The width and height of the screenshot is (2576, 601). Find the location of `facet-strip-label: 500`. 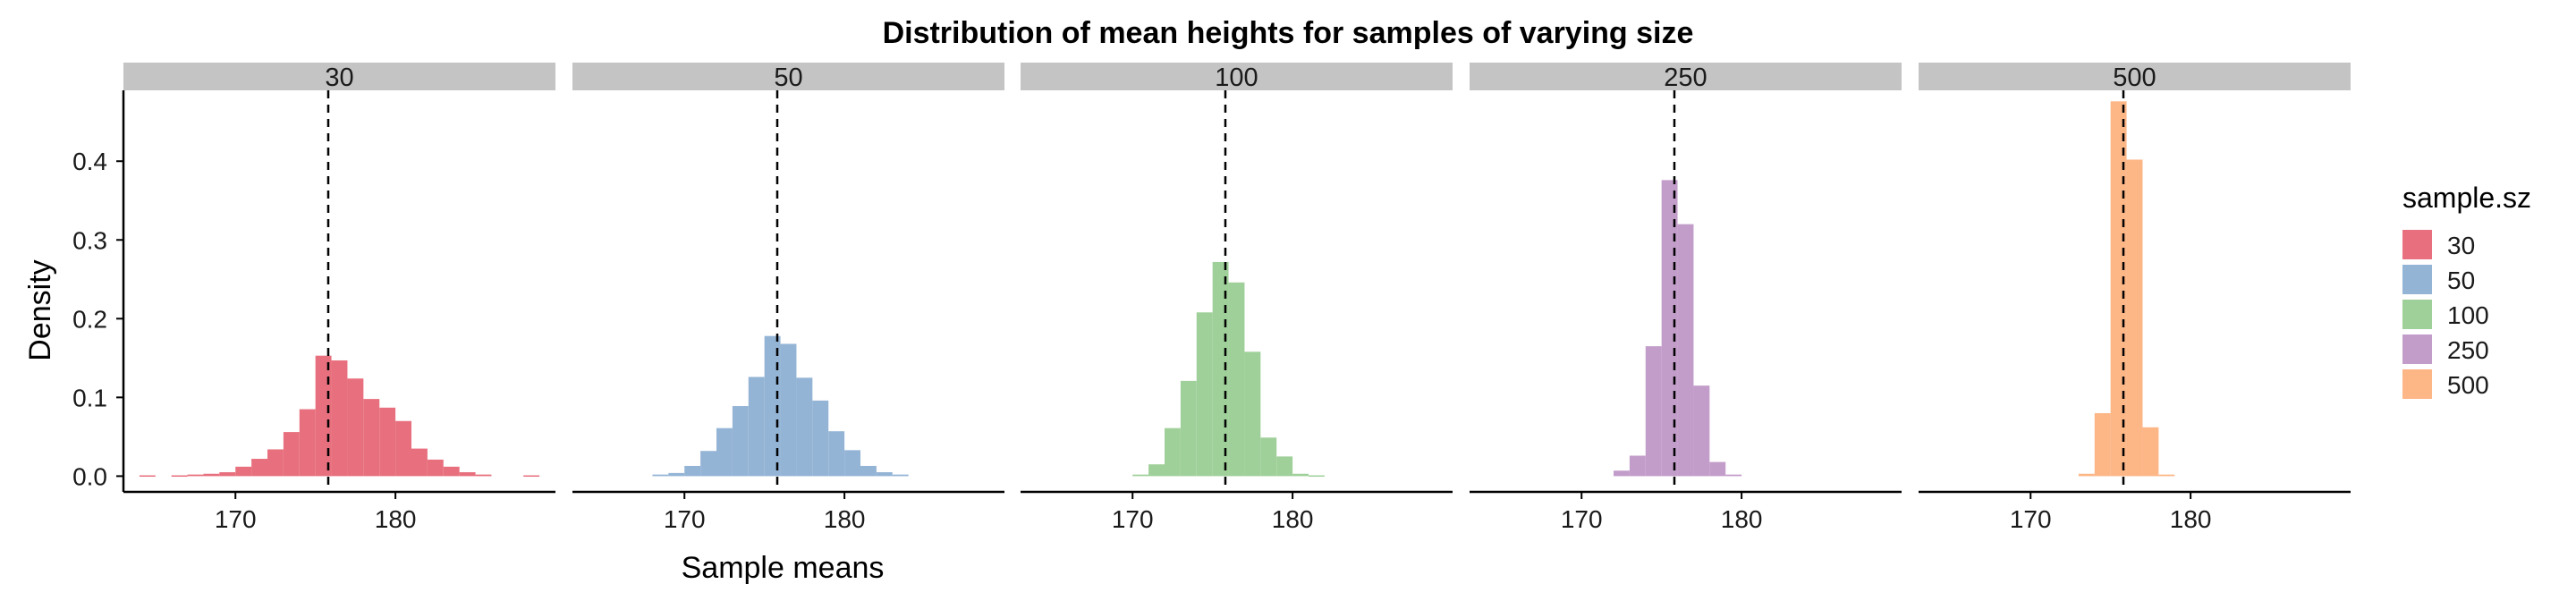

facet-strip-label: 500 is located at coordinates (2134, 77).